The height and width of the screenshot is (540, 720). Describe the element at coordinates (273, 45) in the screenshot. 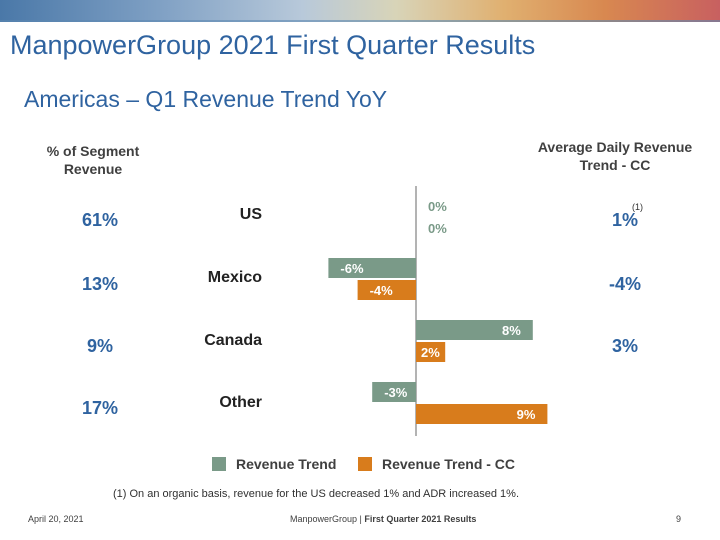

I see `page-title: ManpowerGroup 2021 First Quarter Results` at that location.